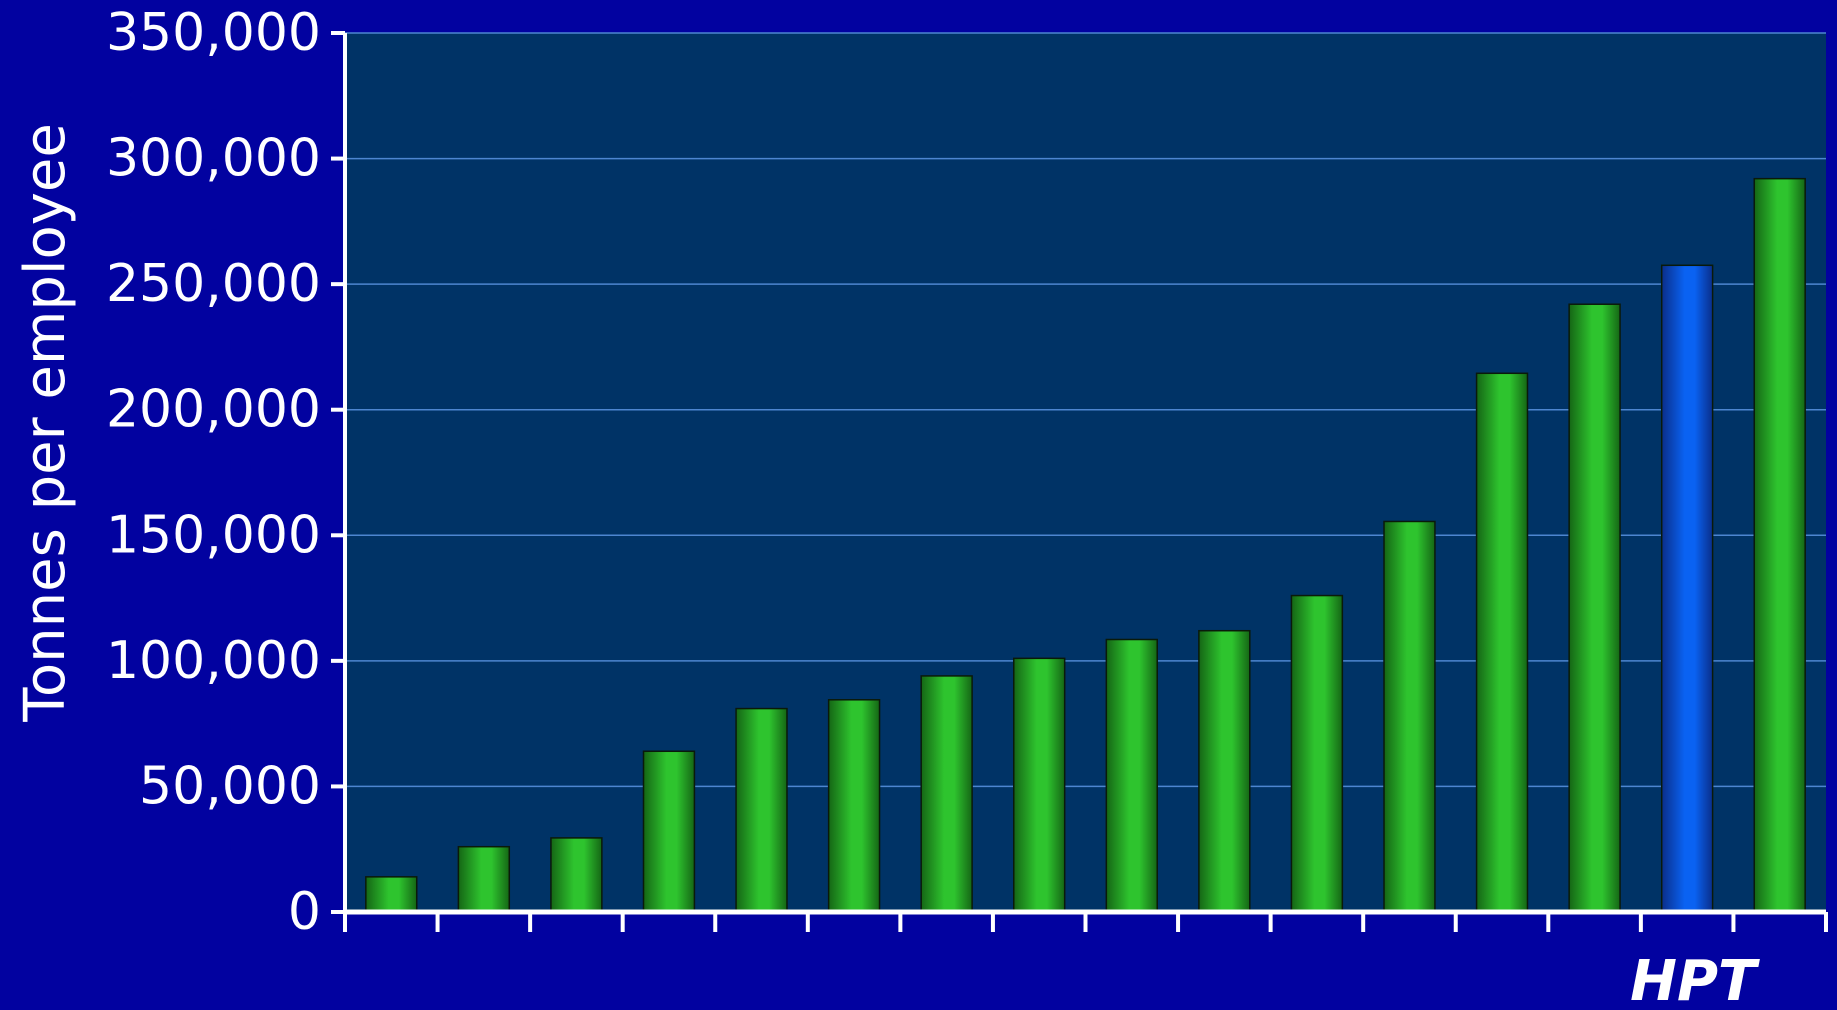 Image resolution: width=1837 pixels, height=1010 pixels. Describe the element at coordinates (213, 159) in the screenshot. I see `y-tick-label: 300,000` at that location.